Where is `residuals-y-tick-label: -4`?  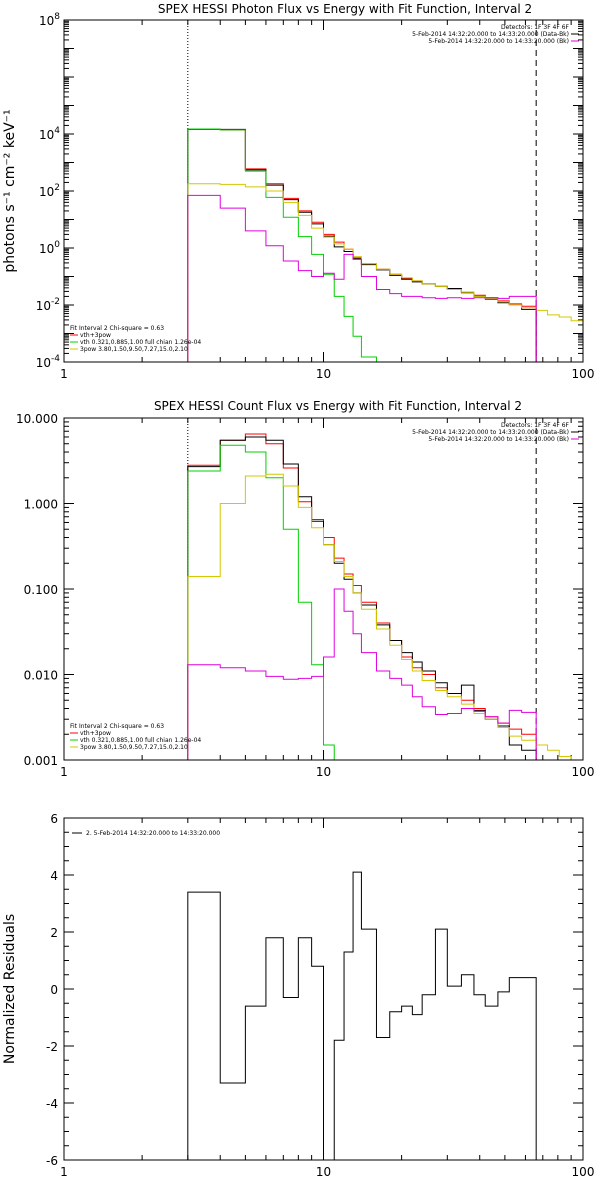 residuals-y-tick-label: -4 is located at coordinates (52, 1104).